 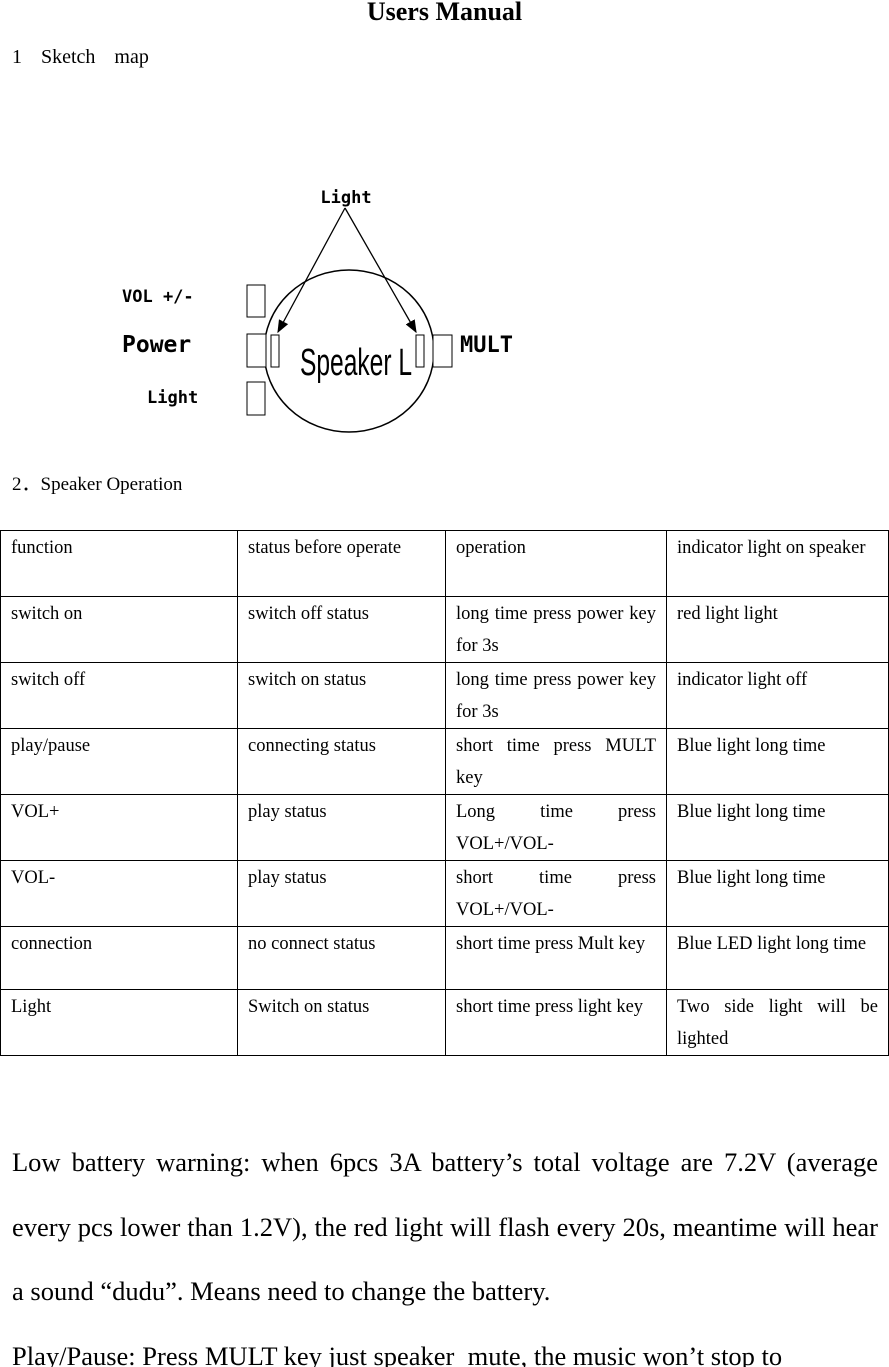 What do you see at coordinates (380, 270) in the screenshot?
I see `arrow-right` at bounding box center [380, 270].